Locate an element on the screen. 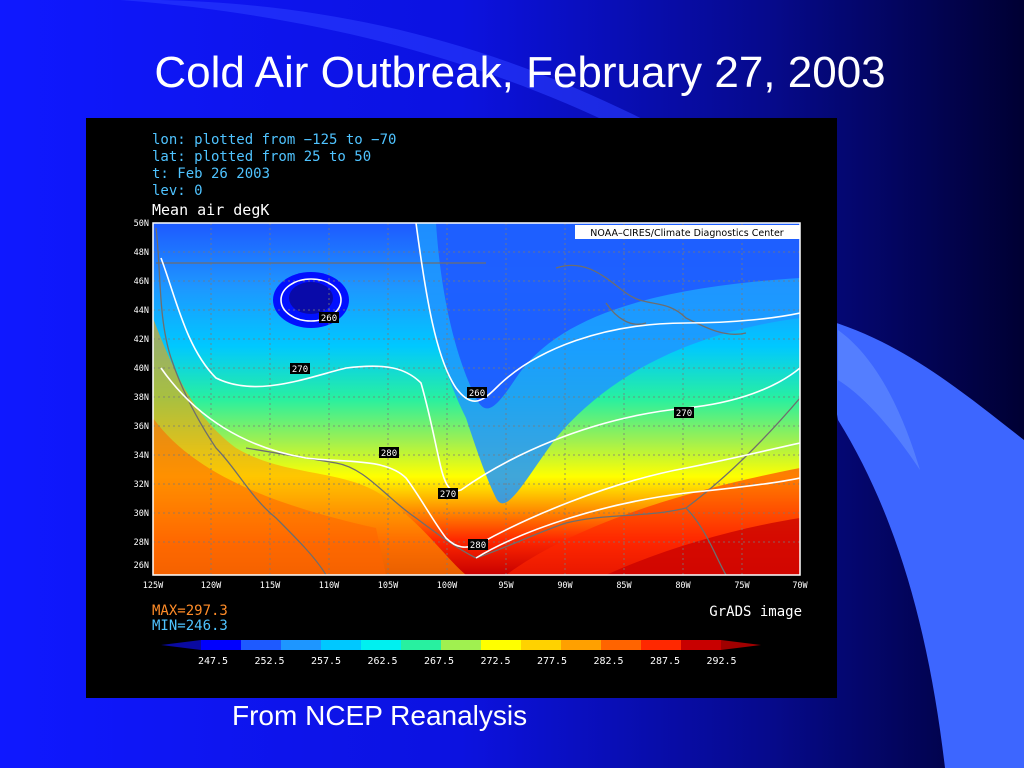  lon-tick-label: 100W is located at coordinates (447, 586).